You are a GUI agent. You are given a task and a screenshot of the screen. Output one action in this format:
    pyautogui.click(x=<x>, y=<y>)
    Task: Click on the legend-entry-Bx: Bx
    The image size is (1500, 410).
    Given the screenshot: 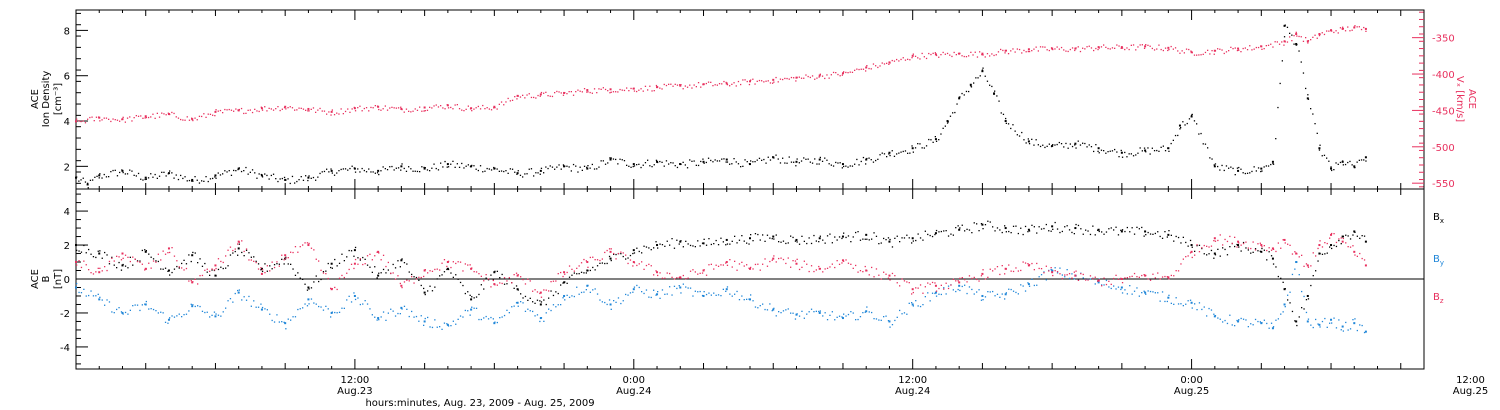 What is the action you would take?
    pyautogui.click(x=1438, y=218)
    